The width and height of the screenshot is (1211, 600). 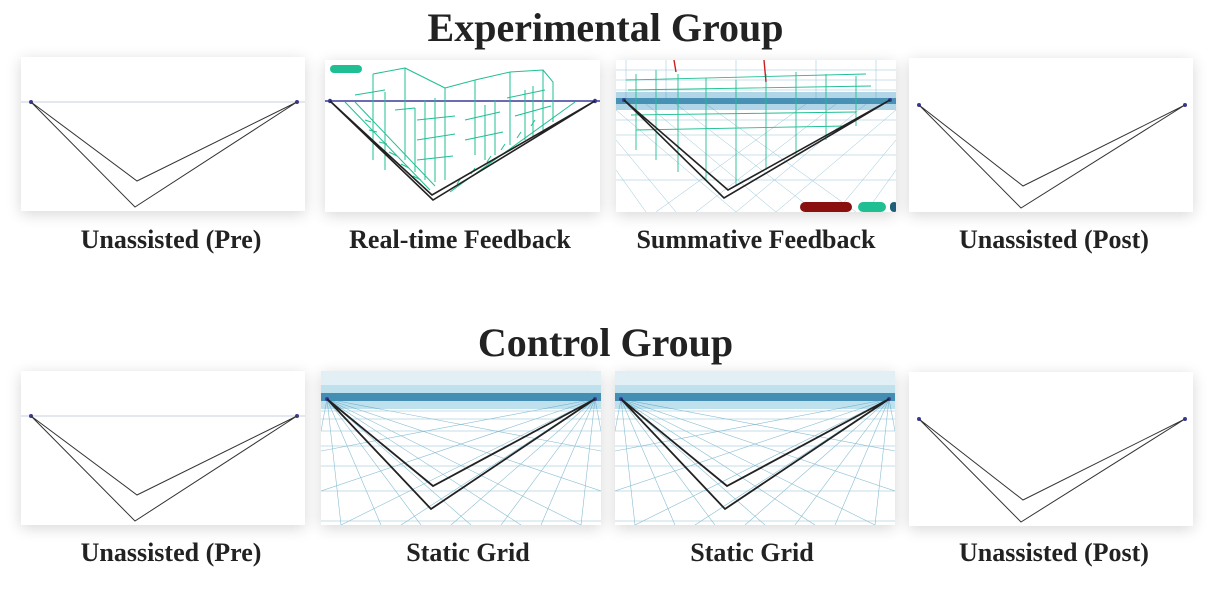 I want to click on caption-control-post: Unassisted (Post), so click(x=1054, y=552).